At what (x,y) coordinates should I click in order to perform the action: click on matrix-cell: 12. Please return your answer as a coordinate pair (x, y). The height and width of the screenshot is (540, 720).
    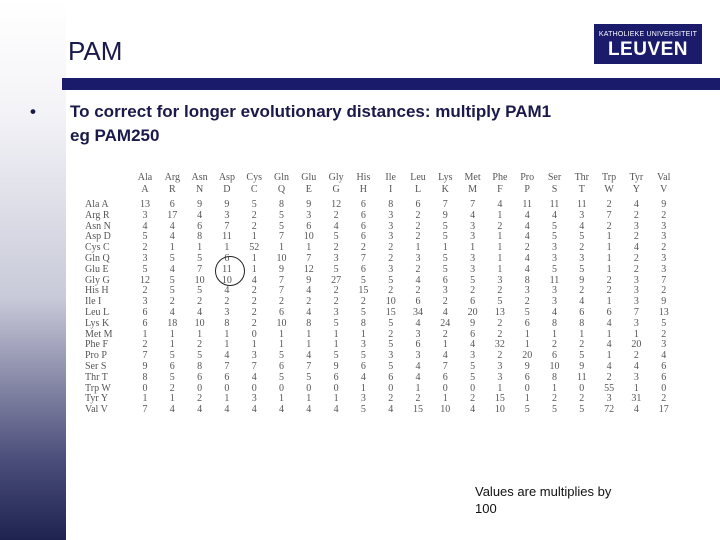
    Looking at the image, I should click on (145, 280).